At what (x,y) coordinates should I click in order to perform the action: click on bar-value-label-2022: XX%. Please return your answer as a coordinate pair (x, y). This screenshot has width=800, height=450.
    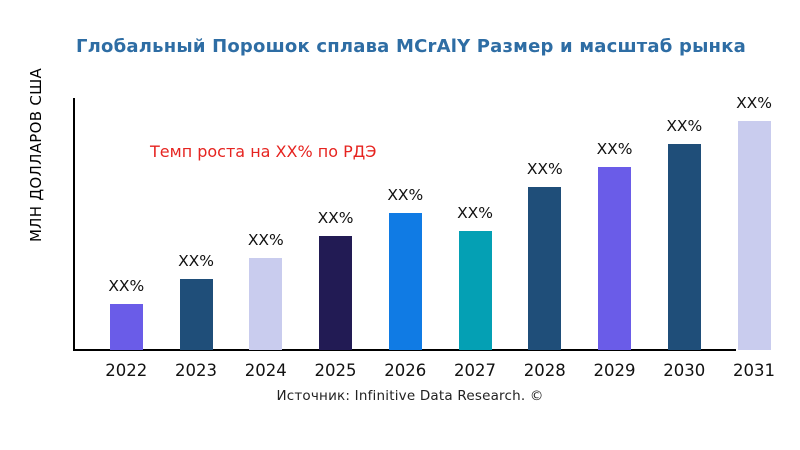
    Looking at the image, I should click on (126, 286).